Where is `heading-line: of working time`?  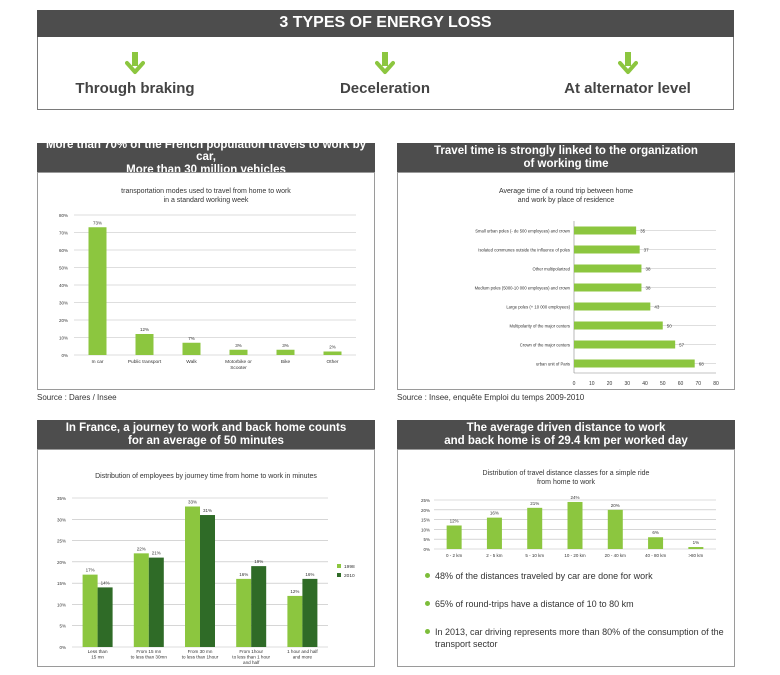 heading-line: of working time is located at coordinates (566, 163).